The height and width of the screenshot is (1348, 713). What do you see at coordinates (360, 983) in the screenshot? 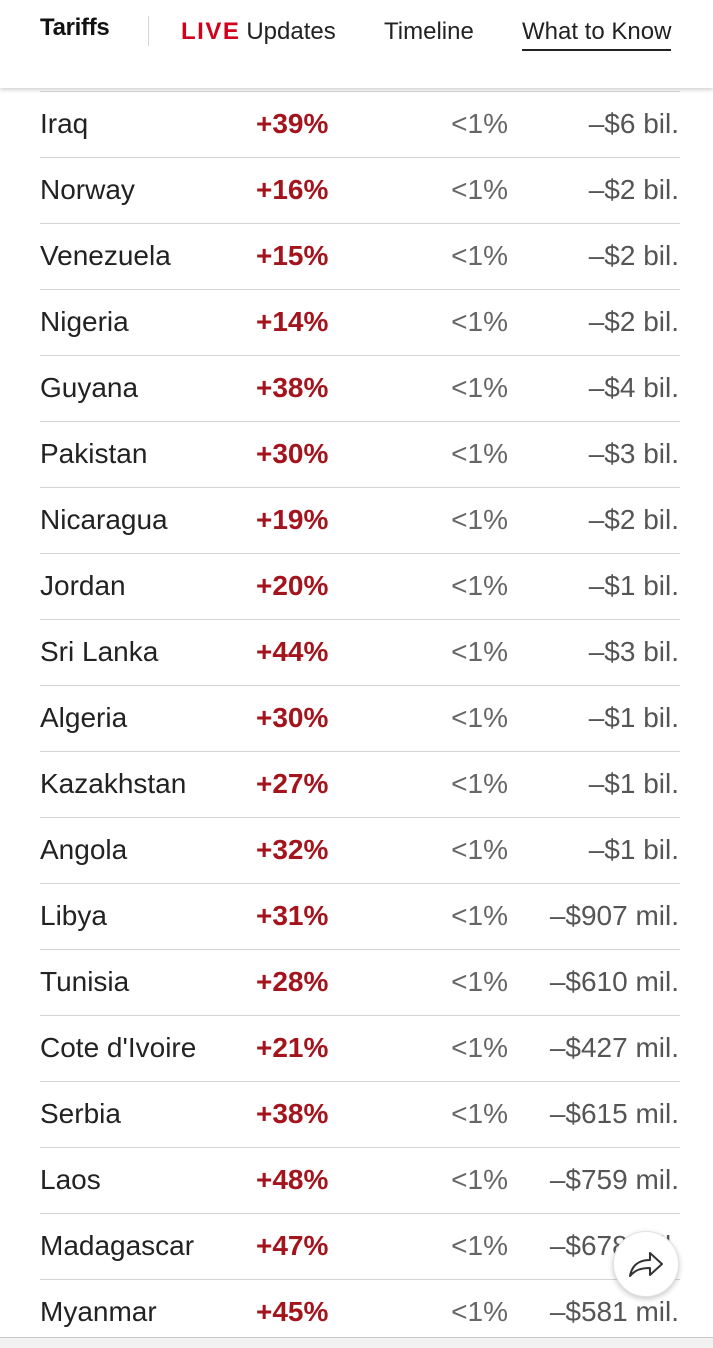
I see `table-row: Tunisia +28% <1% –$610 mil.` at bounding box center [360, 983].